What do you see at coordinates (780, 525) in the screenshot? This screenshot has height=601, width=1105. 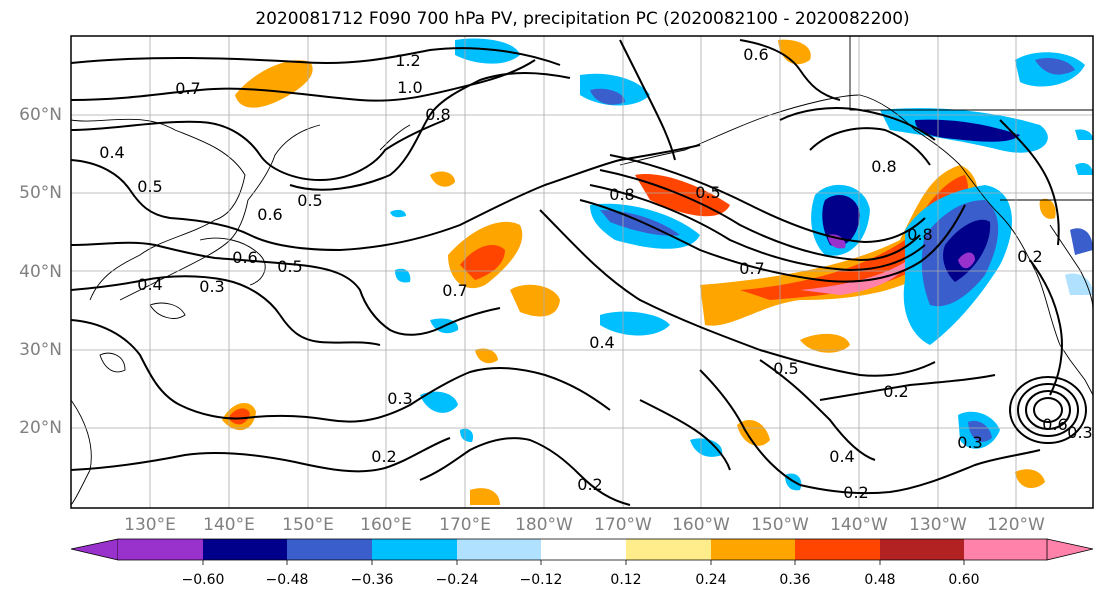 I see `lon-label: 150°W` at bounding box center [780, 525].